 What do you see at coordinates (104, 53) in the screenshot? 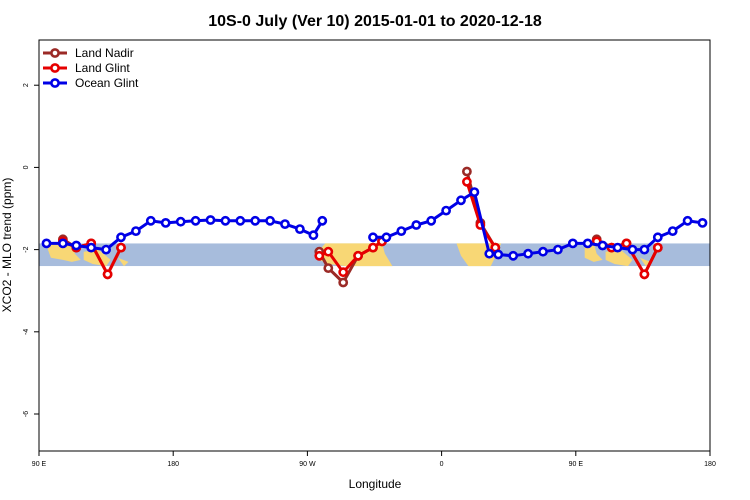
I see `legend-label-0: Land Nadir` at bounding box center [104, 53].